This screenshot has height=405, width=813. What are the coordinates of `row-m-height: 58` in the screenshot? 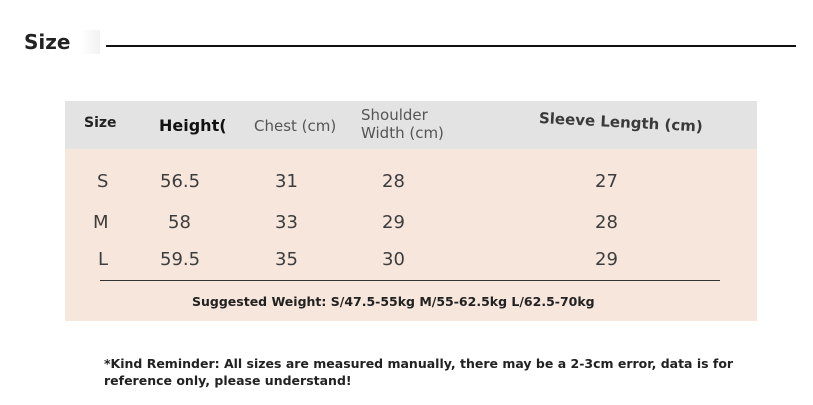 It's located at (179, 222).